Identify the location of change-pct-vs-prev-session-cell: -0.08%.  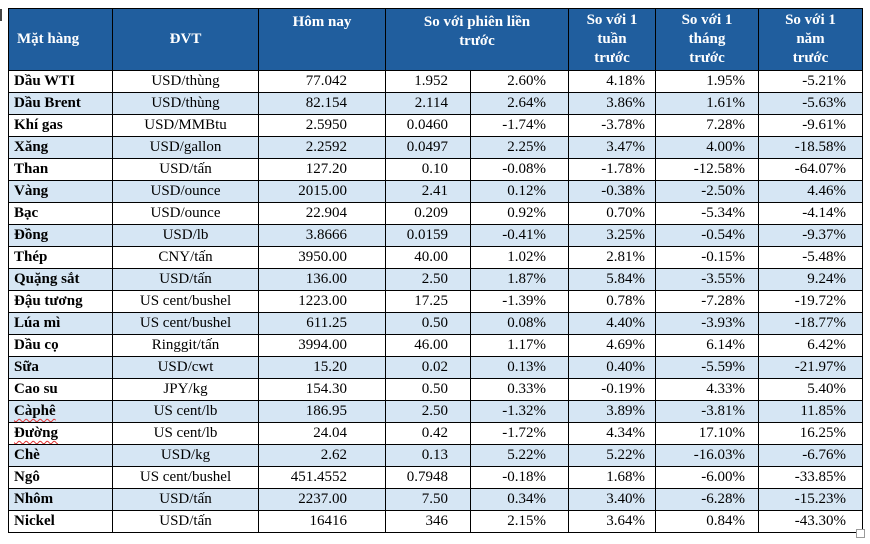
(519, 169).